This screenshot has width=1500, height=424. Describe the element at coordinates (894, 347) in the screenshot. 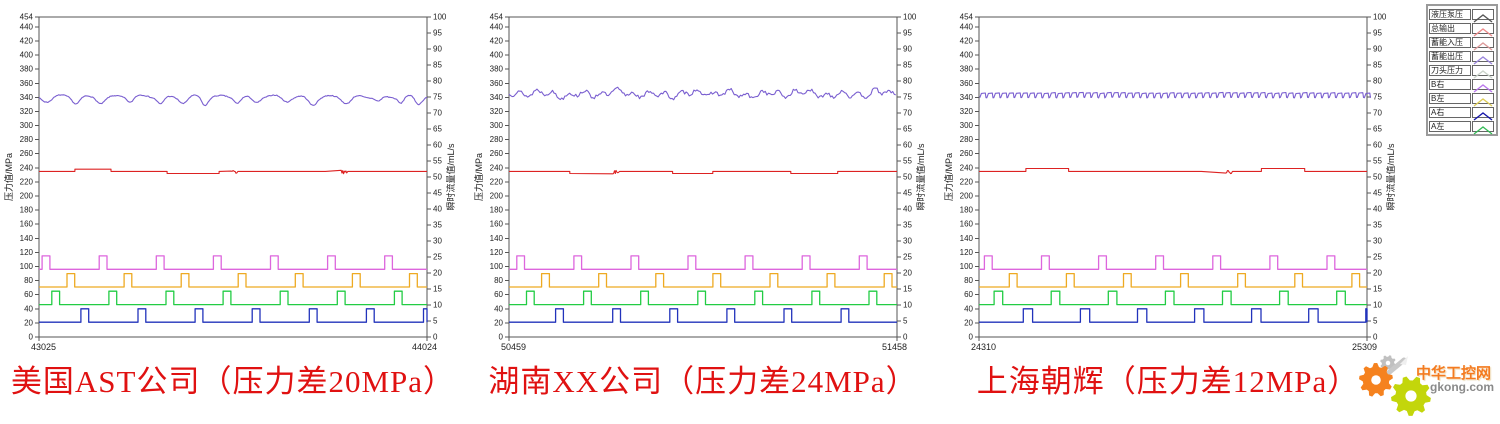

I see `svg-text: 51458` at that location.